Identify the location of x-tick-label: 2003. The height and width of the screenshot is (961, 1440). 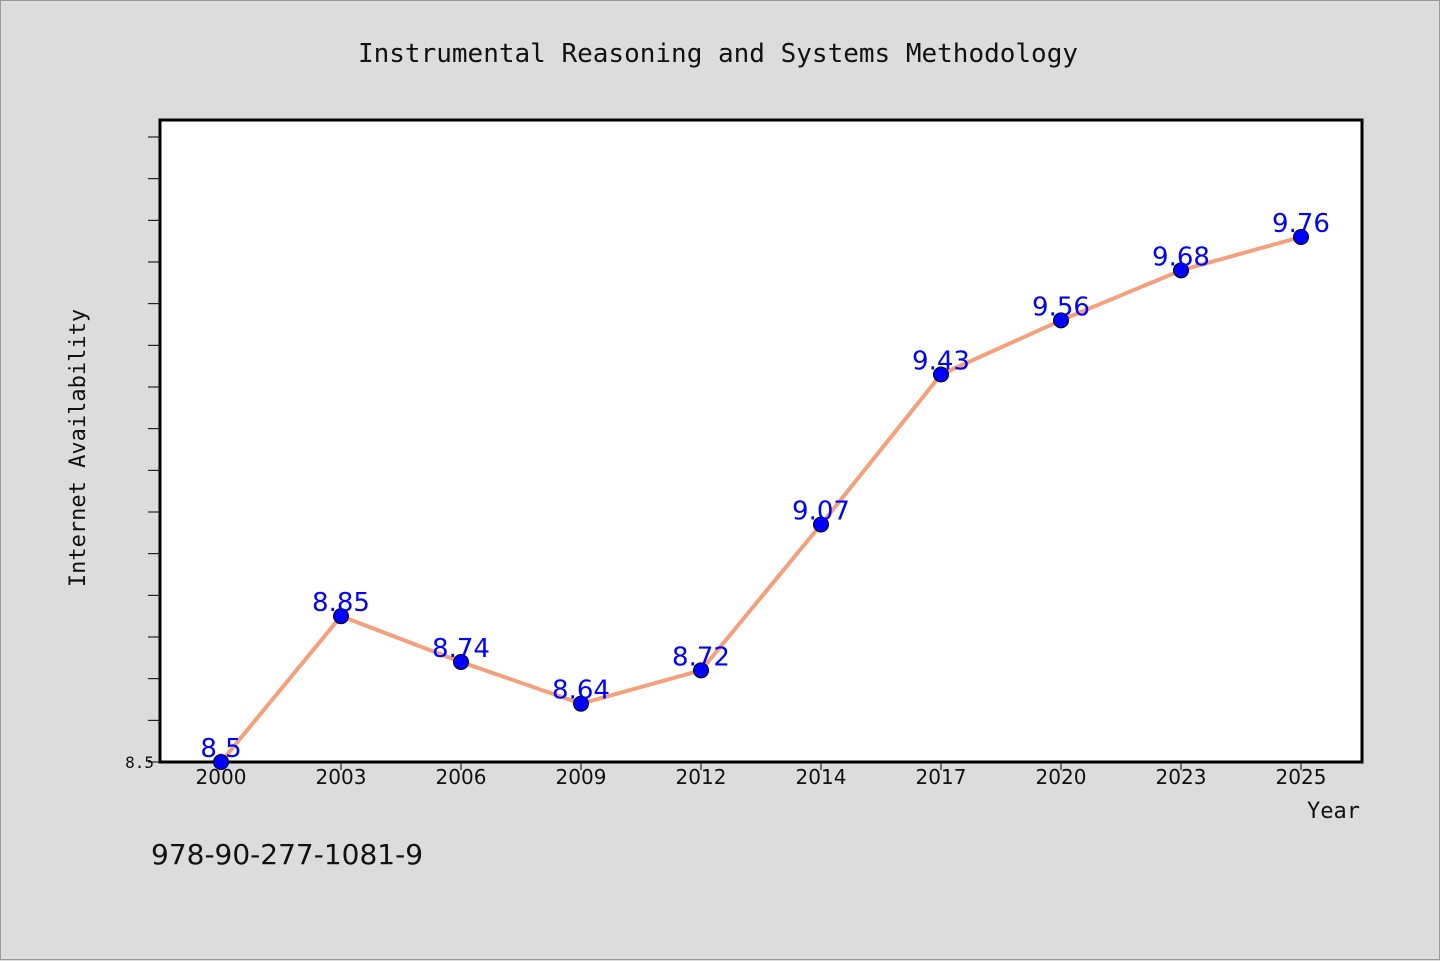
(341, 777).